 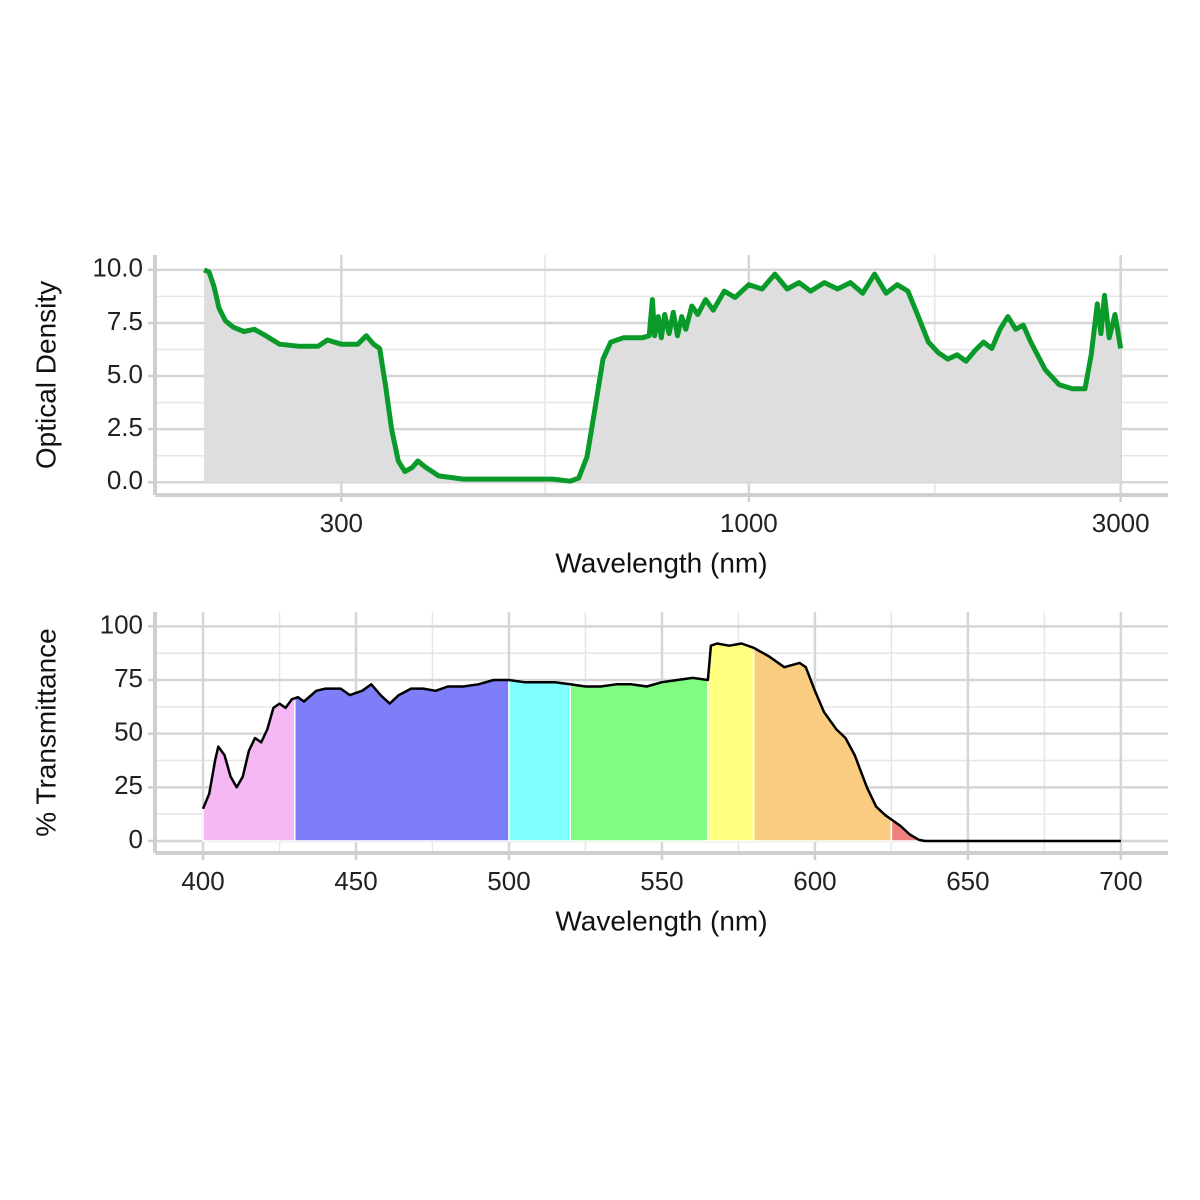 What do you see at coordinates (1120, 881) in the screenshot?
I see `x-tick-label: 700` at bounding box center [1120, 881].